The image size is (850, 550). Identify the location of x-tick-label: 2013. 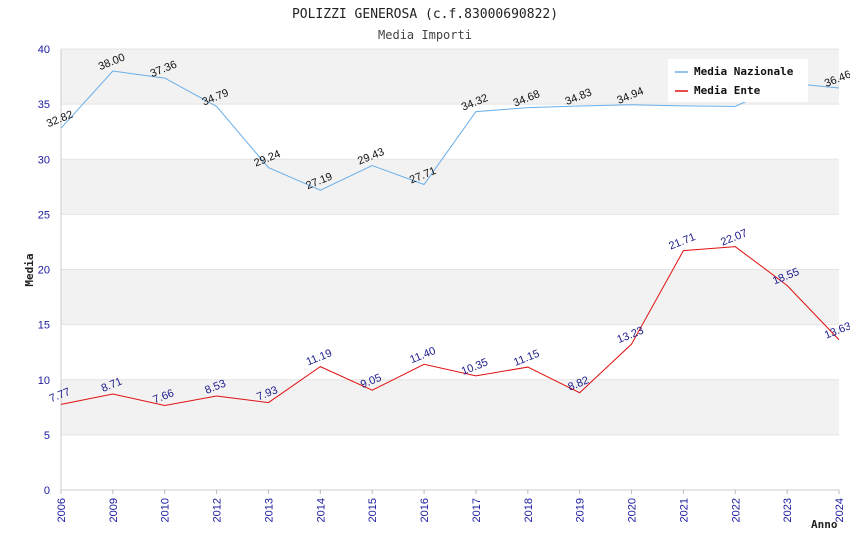
(269, 510).